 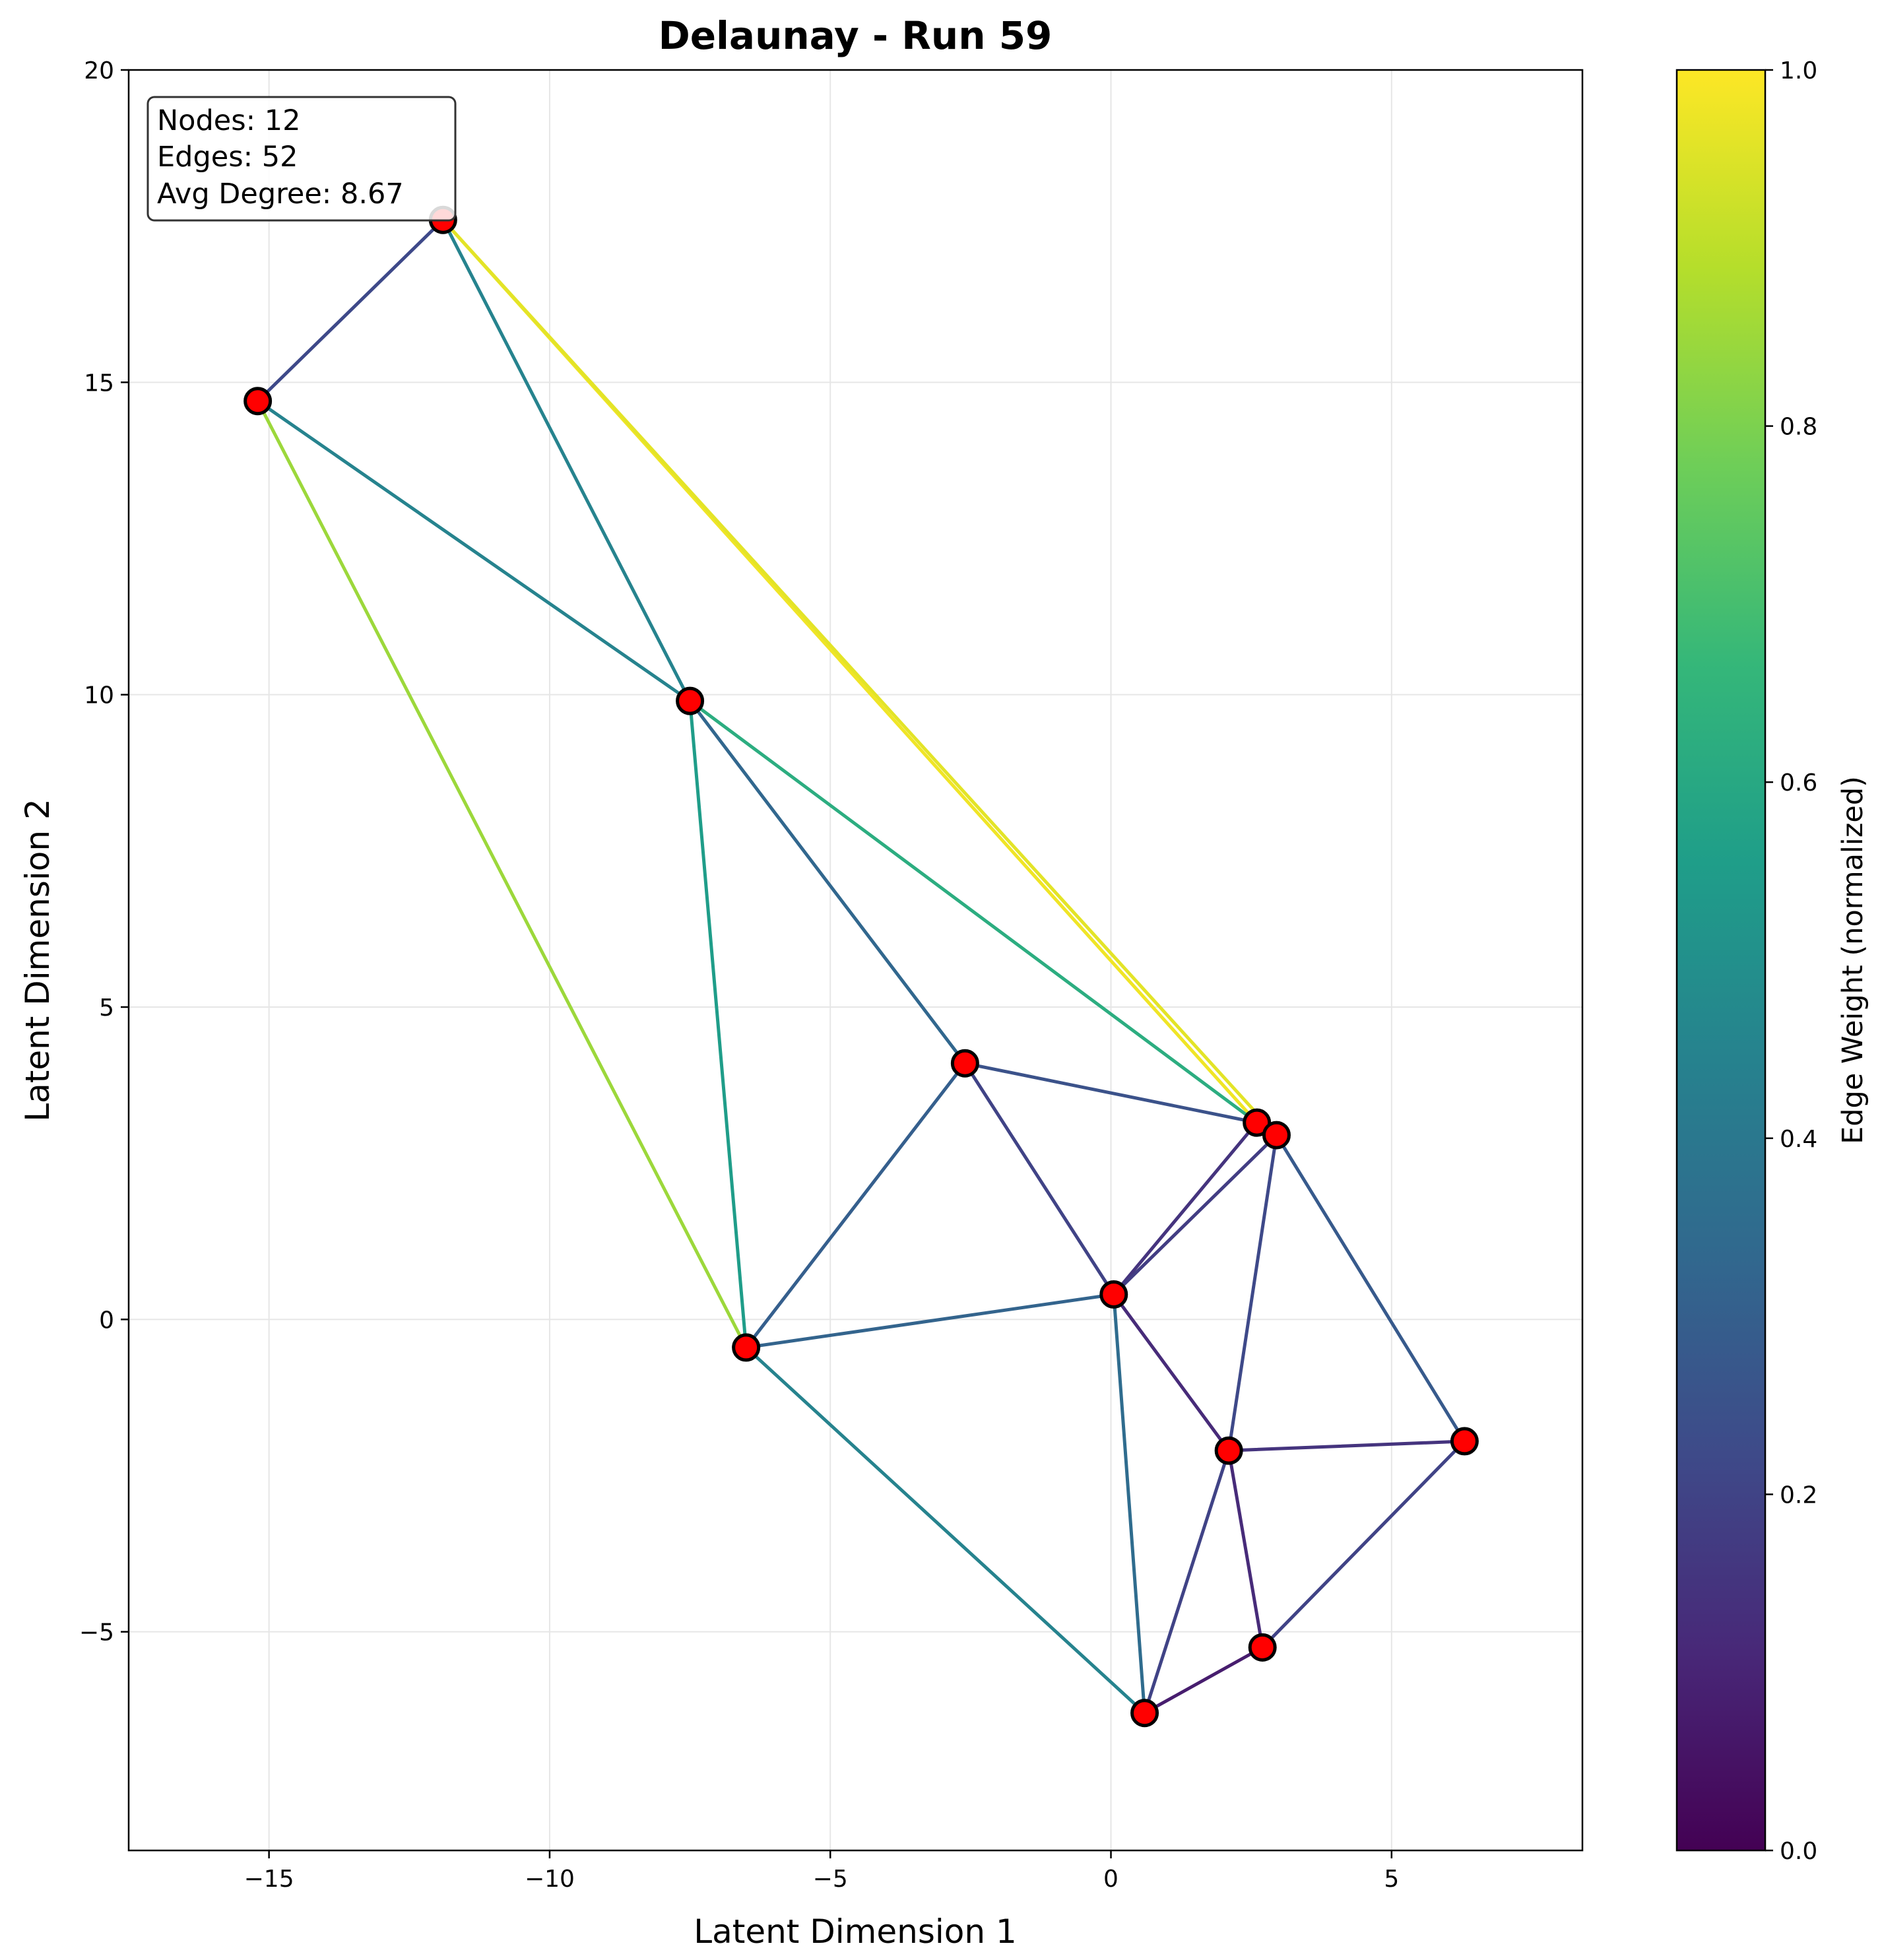 I want to click on info-avg-degree: Avg Degree: 8.67, so click(x=281, y=195).